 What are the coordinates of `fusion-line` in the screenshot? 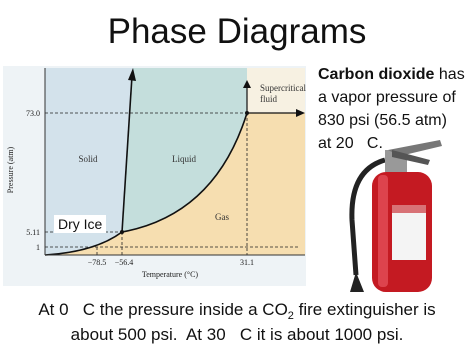 It's located at (127, 154).